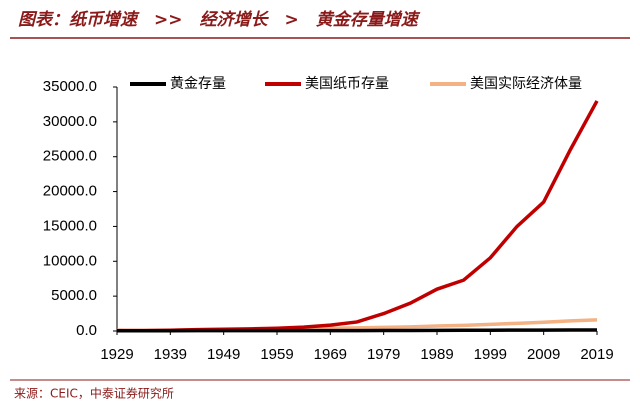 This screenshot has height=412, width=640. What do you see at coordinates (70, 191) in the screenshot?
I see `y-tick-label: 20000.0` at bounding box center [70, 191].